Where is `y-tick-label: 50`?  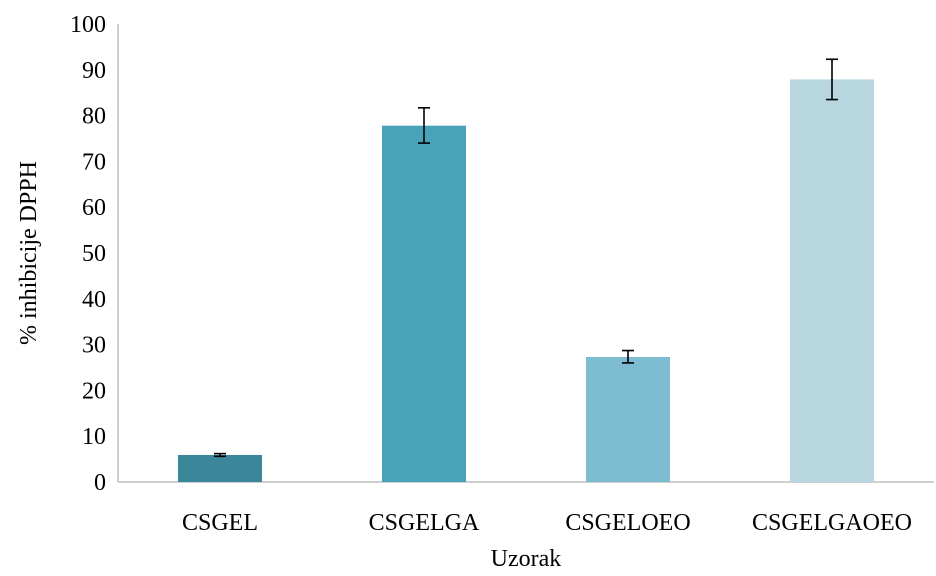 y-tick-label: 50 is located at coordinates (94, 254).